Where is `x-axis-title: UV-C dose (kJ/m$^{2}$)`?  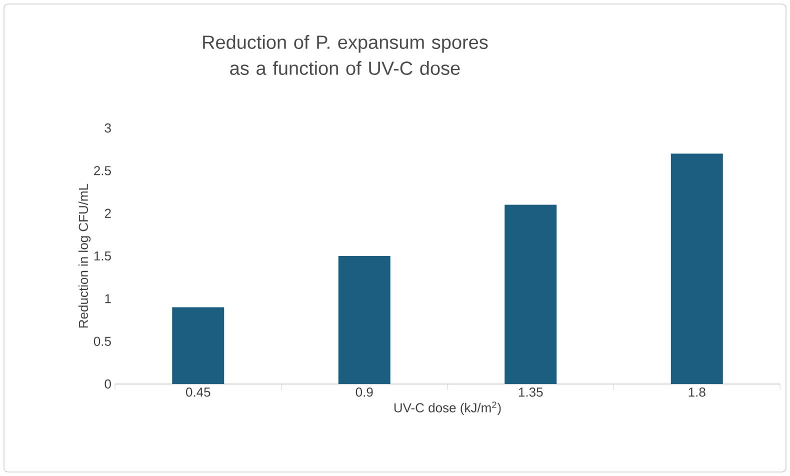
x-axis-title: UV-C dose (kJ/m$^{2}$) is located at coordinates (447, 408).